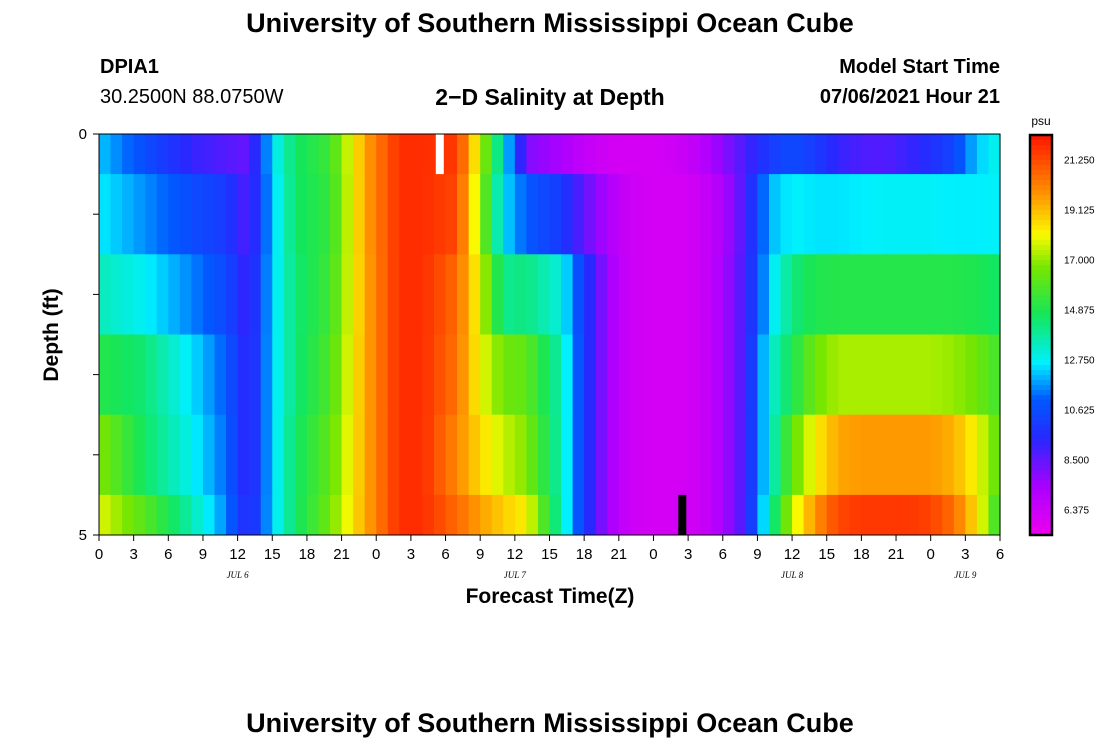 The image size is (1100, 750). What do you see at coordinates (1079, 311) in the screenshot?
I see `colorbar-tick-label: 14.875` at bounding box center [1079, 311].